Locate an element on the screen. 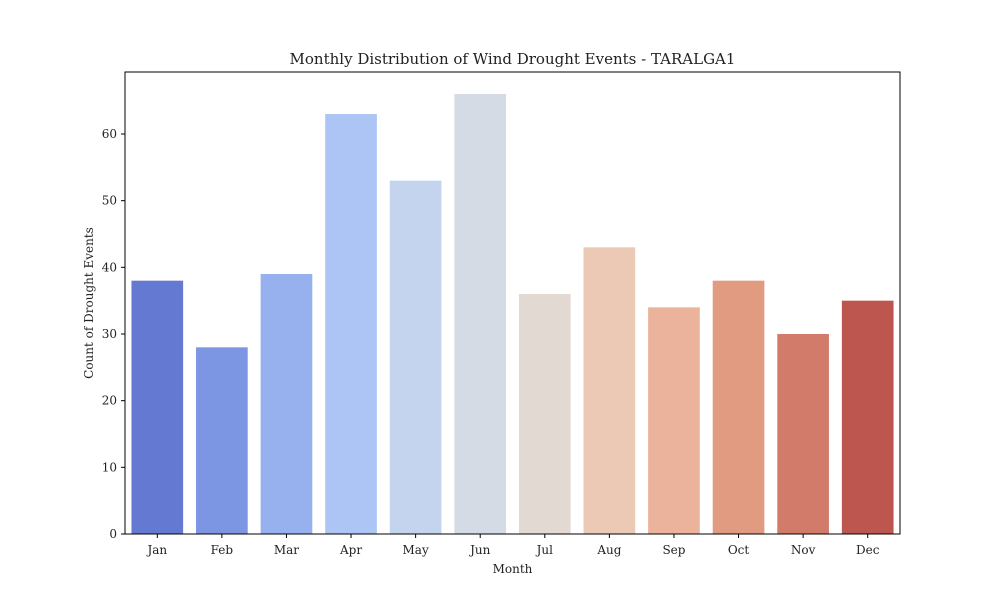 This screenshot has width=1000, height=605. bar-aug is located at coordinates (609, 390).